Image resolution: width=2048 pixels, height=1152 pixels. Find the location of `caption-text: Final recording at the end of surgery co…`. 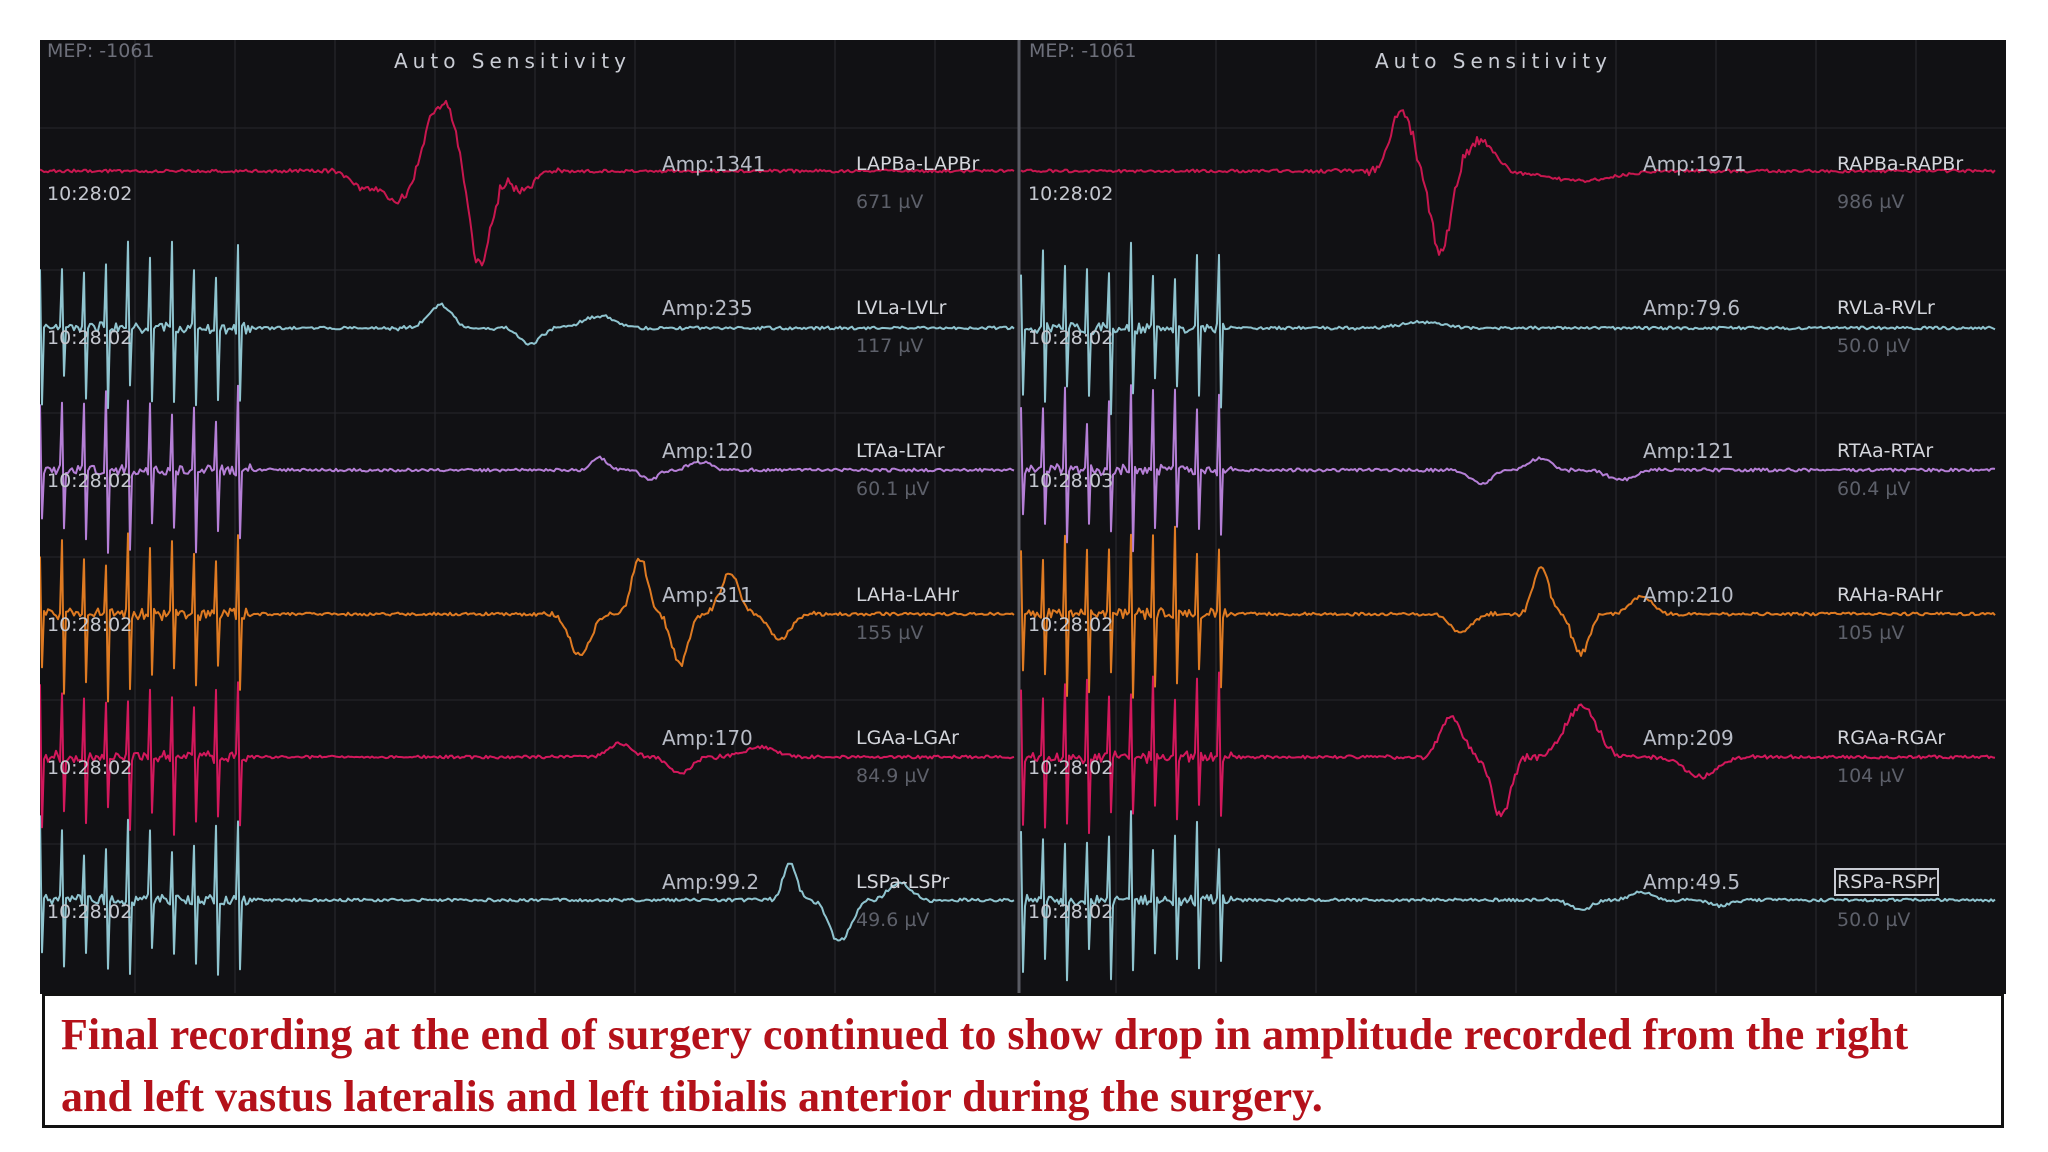

caption-text: Final recording at the end of surgery co… is located at coordinates (985, 1065).